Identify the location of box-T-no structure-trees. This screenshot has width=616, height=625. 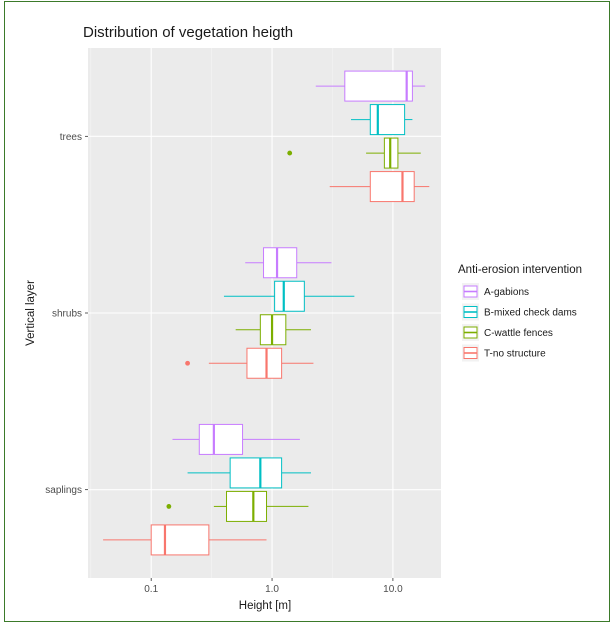
(379, 187).